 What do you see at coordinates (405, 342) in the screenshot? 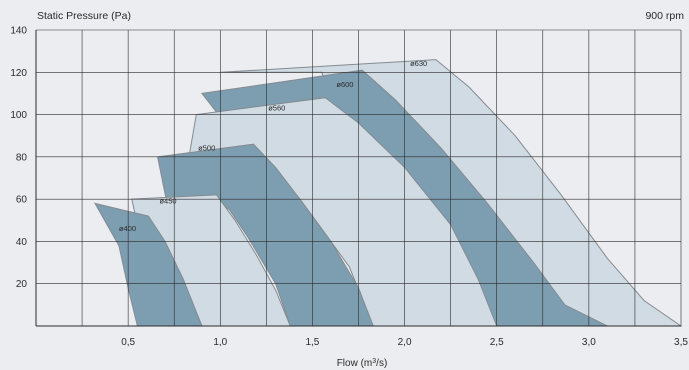
I see `x-tick-label-3: 2,0` at bounding box center [405, 342].